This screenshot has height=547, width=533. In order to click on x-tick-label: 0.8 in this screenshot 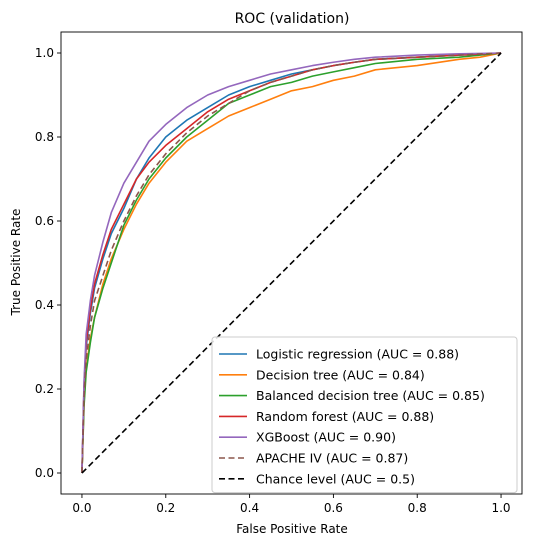, I will do `click(417, 508)`.